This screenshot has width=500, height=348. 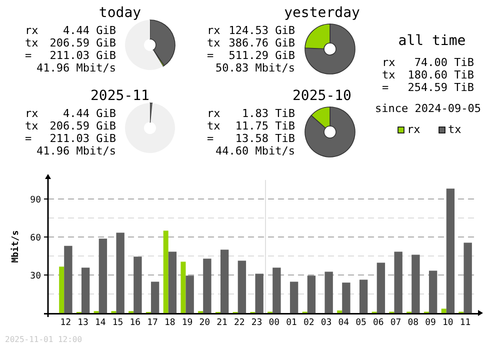 I want to click on chart-title: 2025-11, so click(x=120, y=96).